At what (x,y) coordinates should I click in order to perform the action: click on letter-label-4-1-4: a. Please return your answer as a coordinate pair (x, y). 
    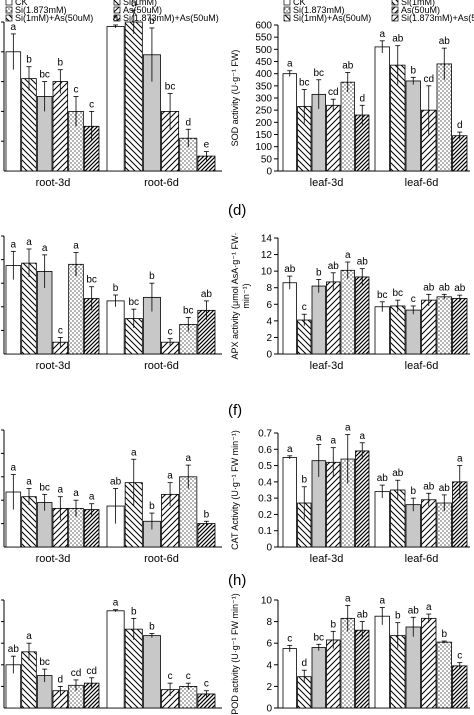
    Looking at the image, I should click on (188, 458).